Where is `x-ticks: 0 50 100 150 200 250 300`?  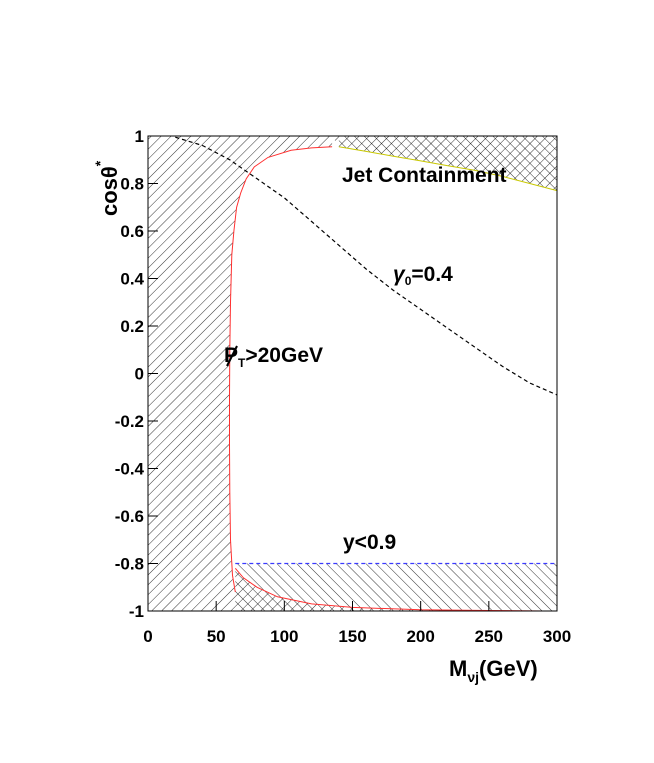 x-ticks: 0 50 100 150 200 250 300 is located at coordinates (357, 623).